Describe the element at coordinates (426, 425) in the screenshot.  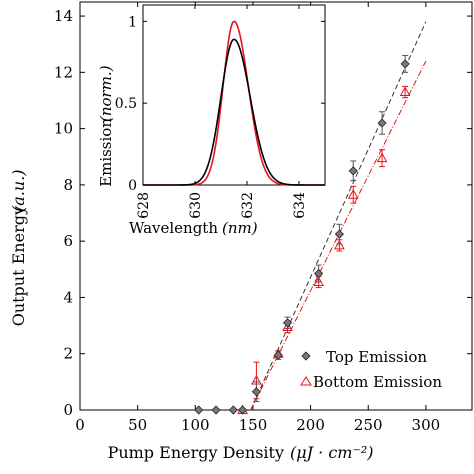
I see `x-tick-label: 300` at that location.